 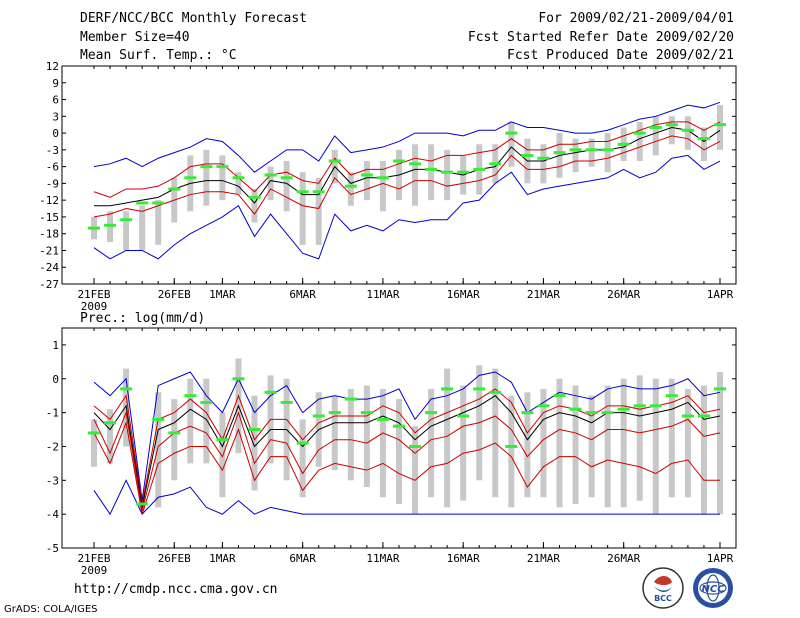 I want to click on prec-ytick-label: -1, so click(x=52, y=413).